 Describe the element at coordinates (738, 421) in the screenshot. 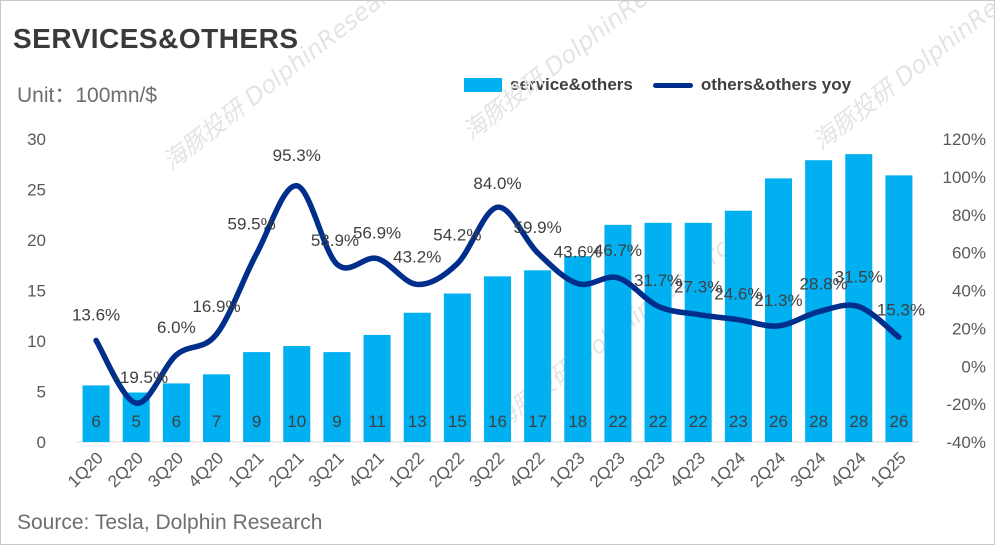

I see `bar-label: 23` at that location.